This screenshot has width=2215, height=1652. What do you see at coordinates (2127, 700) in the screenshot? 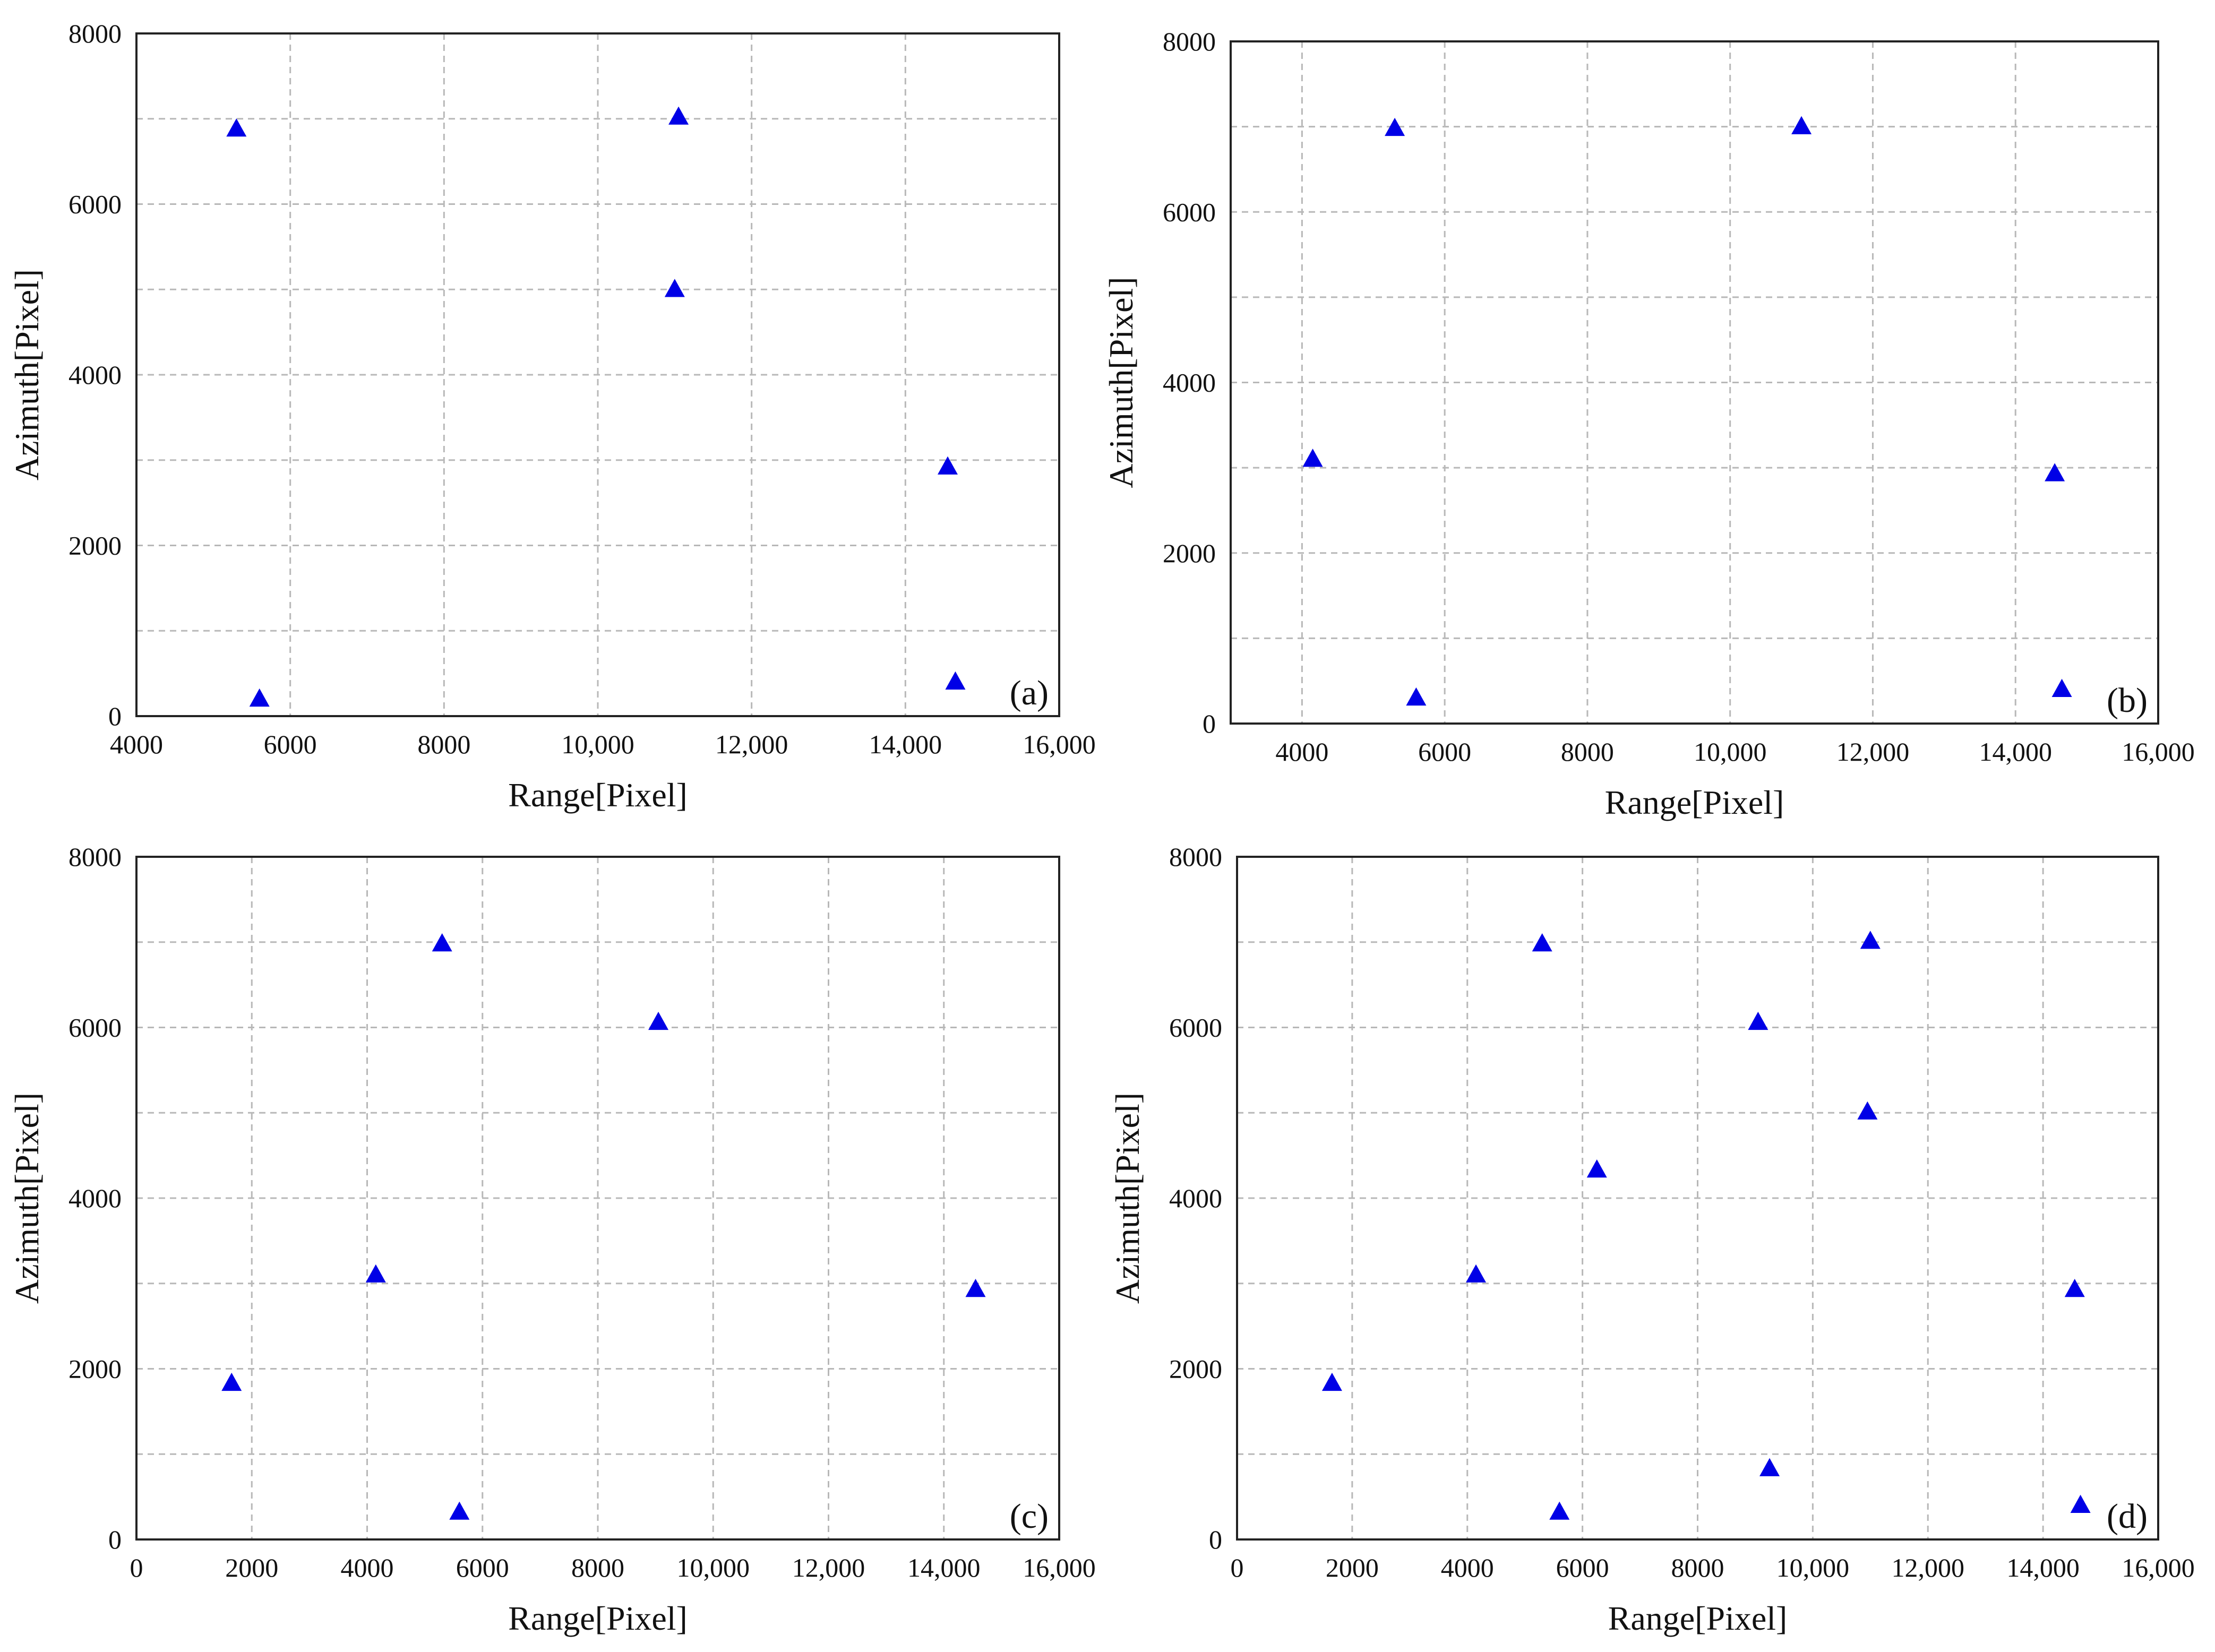
I see `panel-label: (b)` at bounding box center [2127, 700].